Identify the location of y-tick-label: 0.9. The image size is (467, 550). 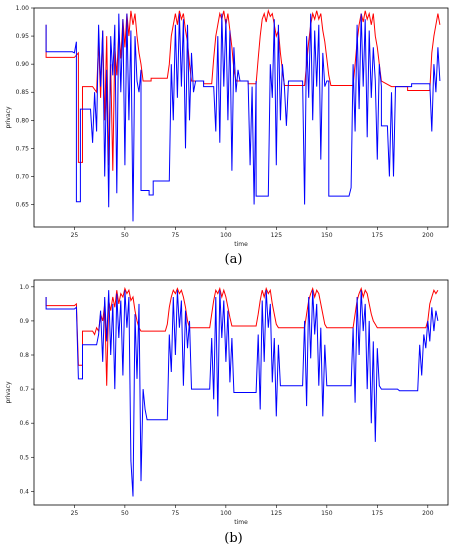
(24, 321).